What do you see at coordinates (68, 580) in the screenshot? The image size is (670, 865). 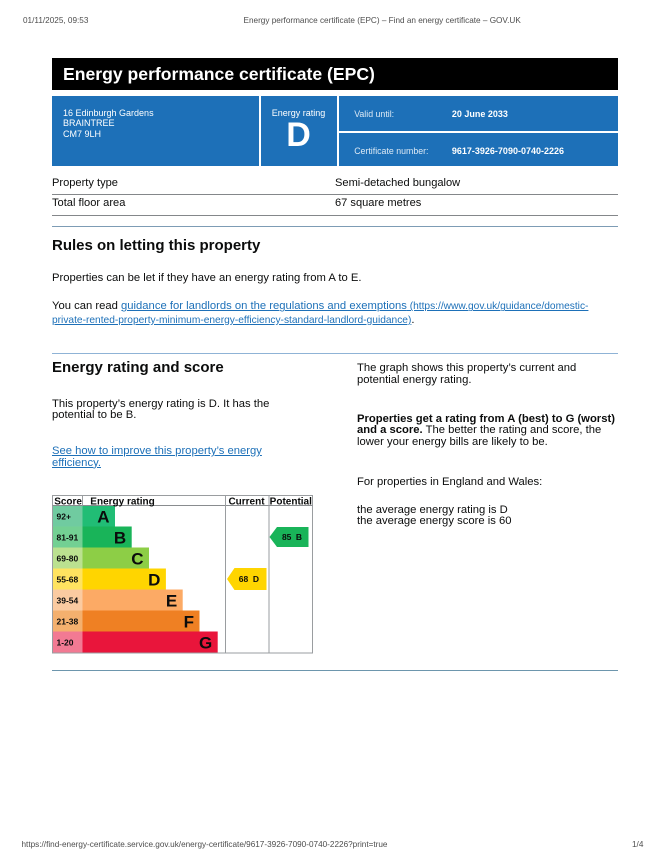 I see `svg-text: 55-68` at bounding box center [68, 580].